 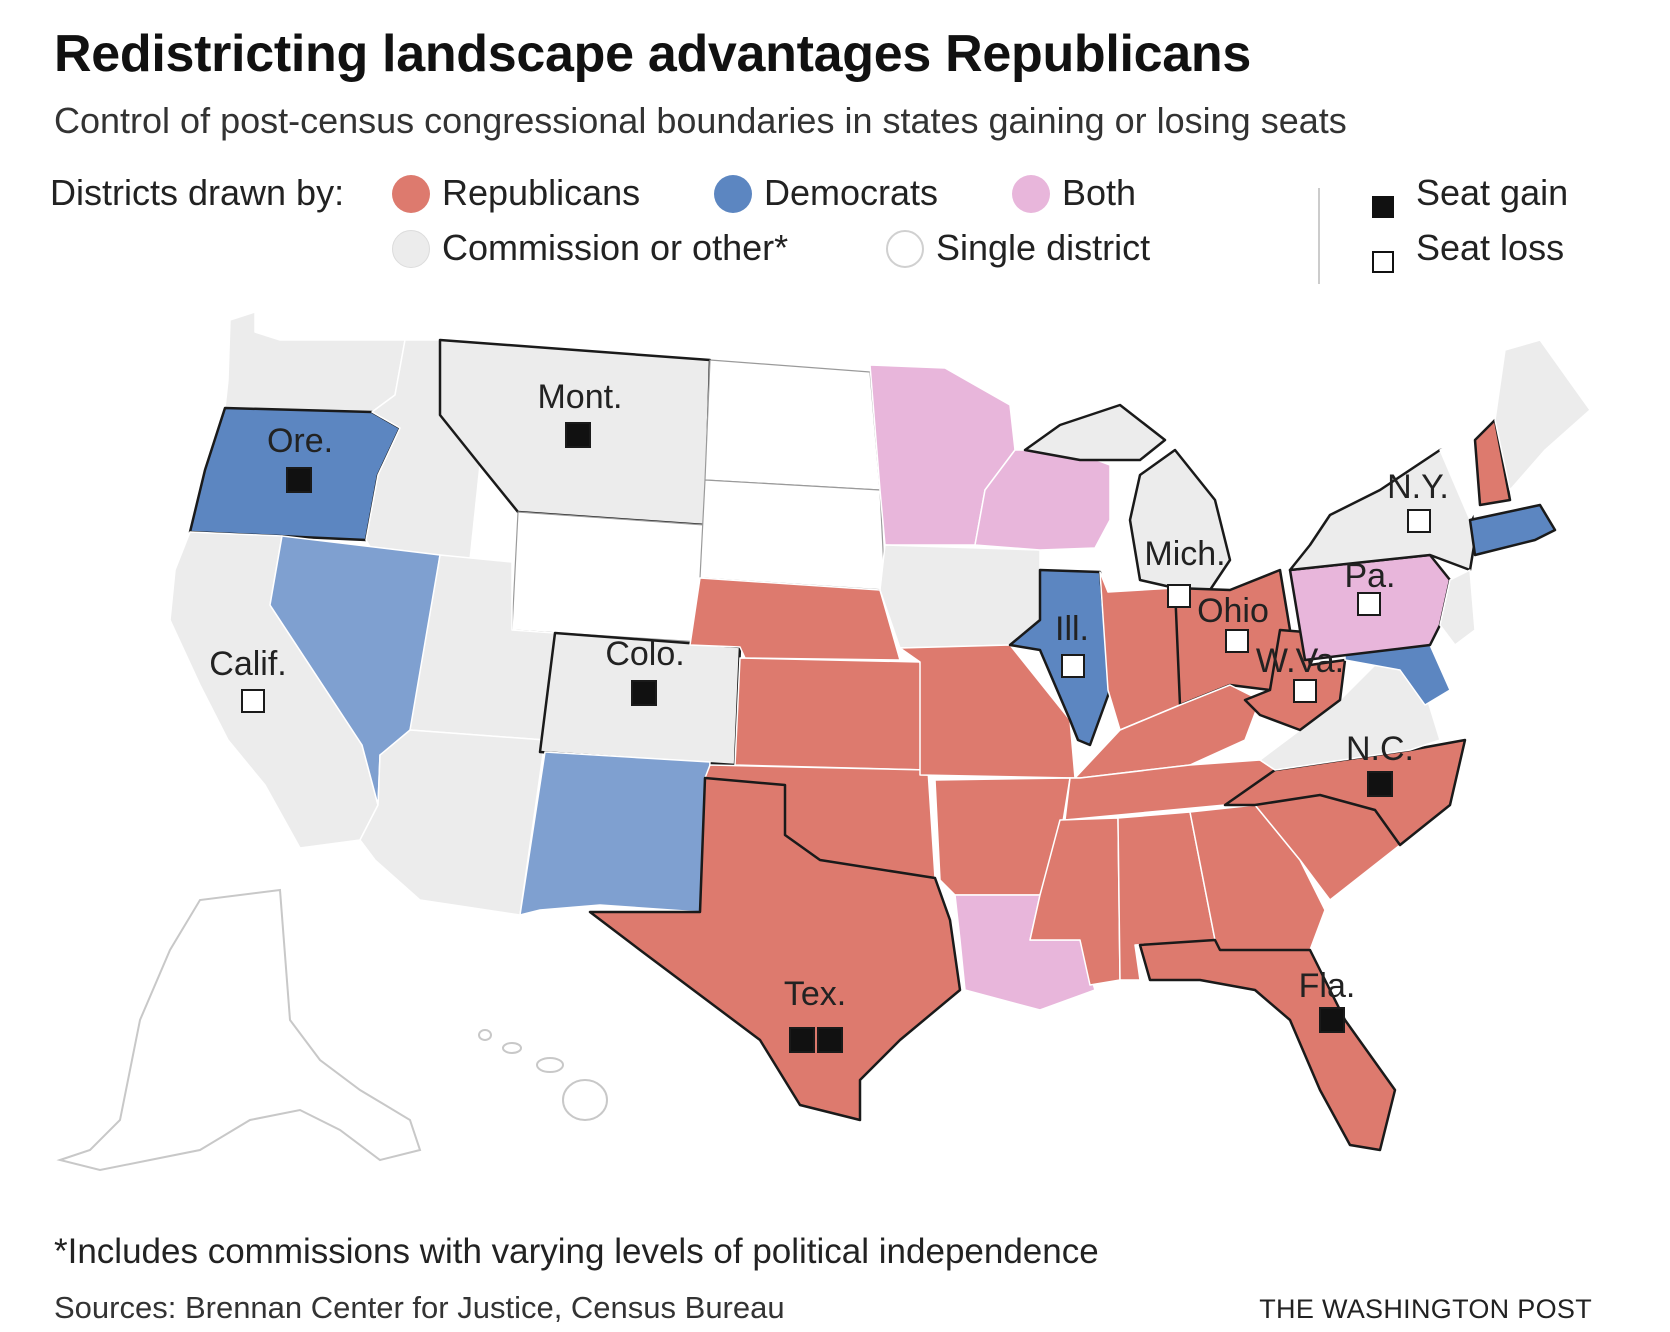 What do you see at coordinates (1380, 749) in the screenshot?
I see `label-north-carolina: N.C.` at bounding box center [1380, 749].